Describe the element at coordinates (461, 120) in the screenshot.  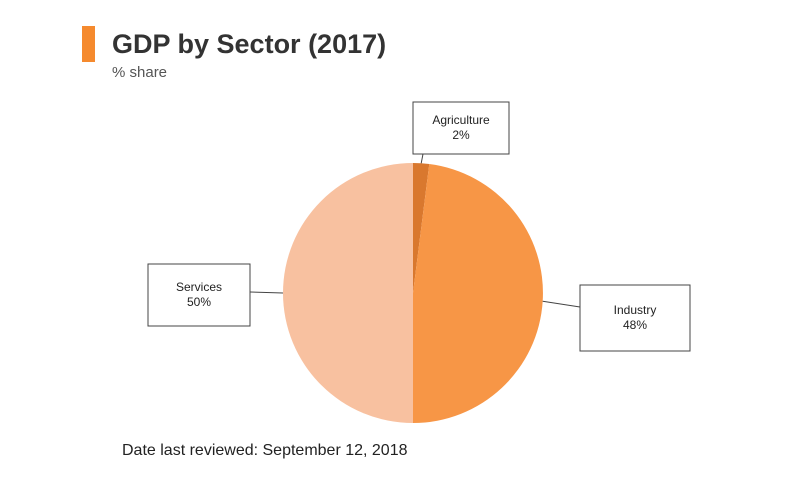
I see `callout-label-agriculture: Agriculture` at that location.